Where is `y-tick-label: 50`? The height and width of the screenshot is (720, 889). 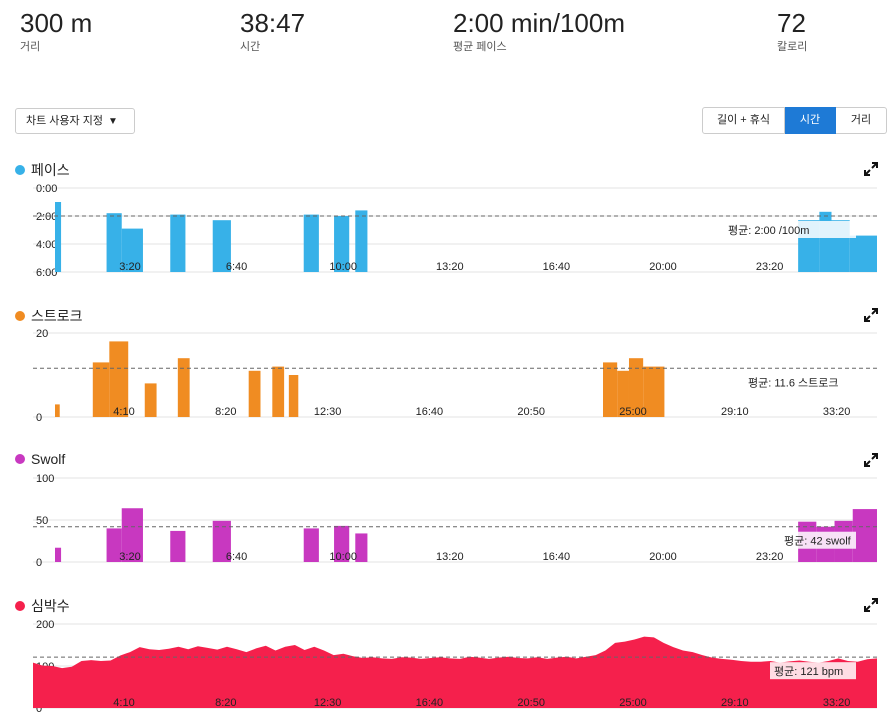 y-tick-label: 50 is located at coordinates (42, 521).